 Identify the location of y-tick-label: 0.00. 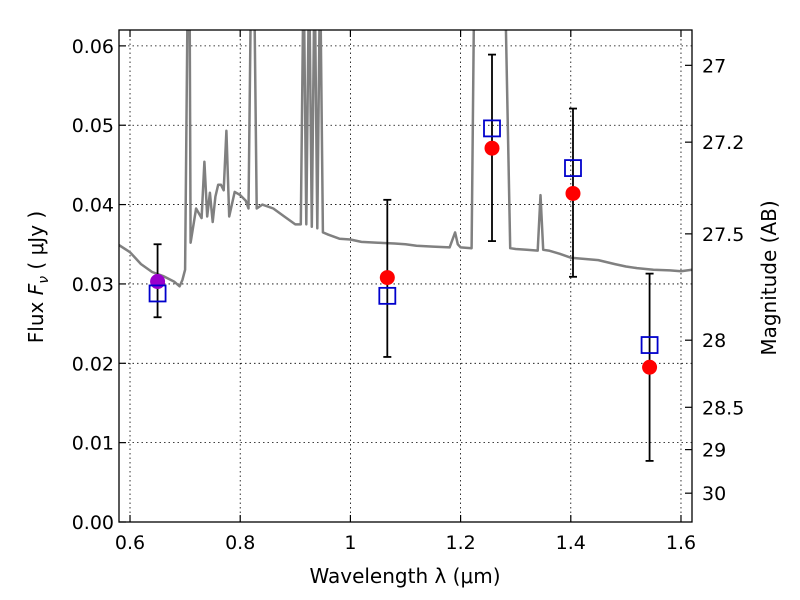
(93, 523).